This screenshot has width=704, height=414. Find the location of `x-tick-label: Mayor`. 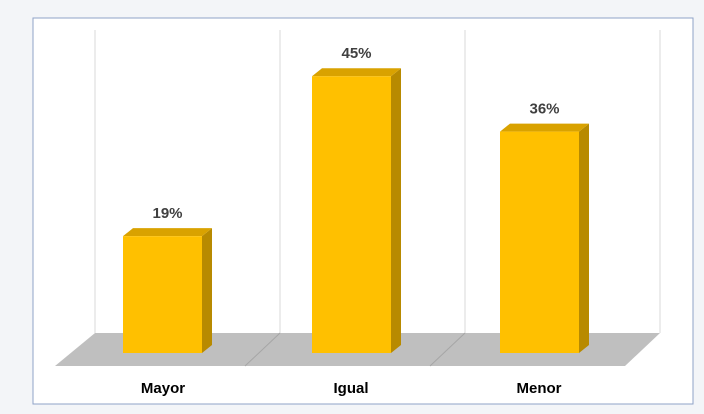

x-tick-label: Mayor is located at coordinates (163, 388).